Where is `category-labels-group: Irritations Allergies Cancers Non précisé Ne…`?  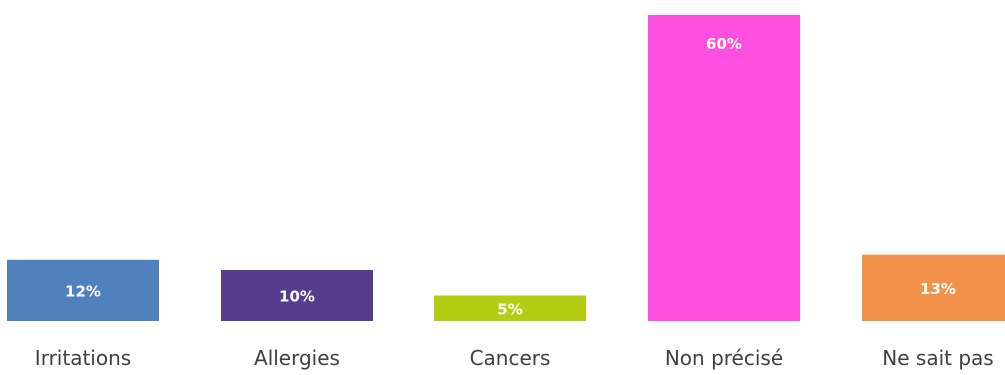
category-labels-group: Irritations Allergies Cancers Non précisé Ne… is located at coordinates (514, 358).